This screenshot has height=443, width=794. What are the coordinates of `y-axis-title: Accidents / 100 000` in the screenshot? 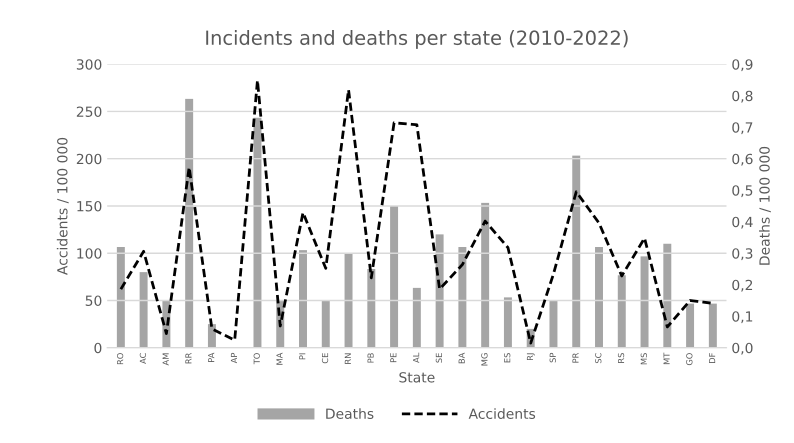 It's located at (62, 206).